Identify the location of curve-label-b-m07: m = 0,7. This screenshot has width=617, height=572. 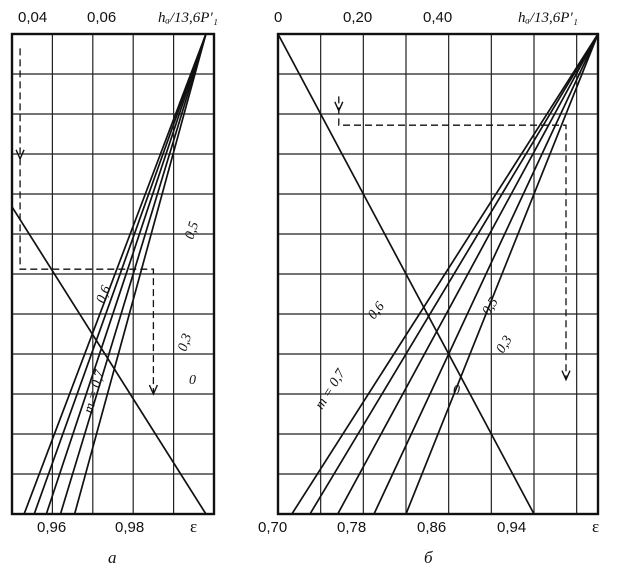
(331, 389).